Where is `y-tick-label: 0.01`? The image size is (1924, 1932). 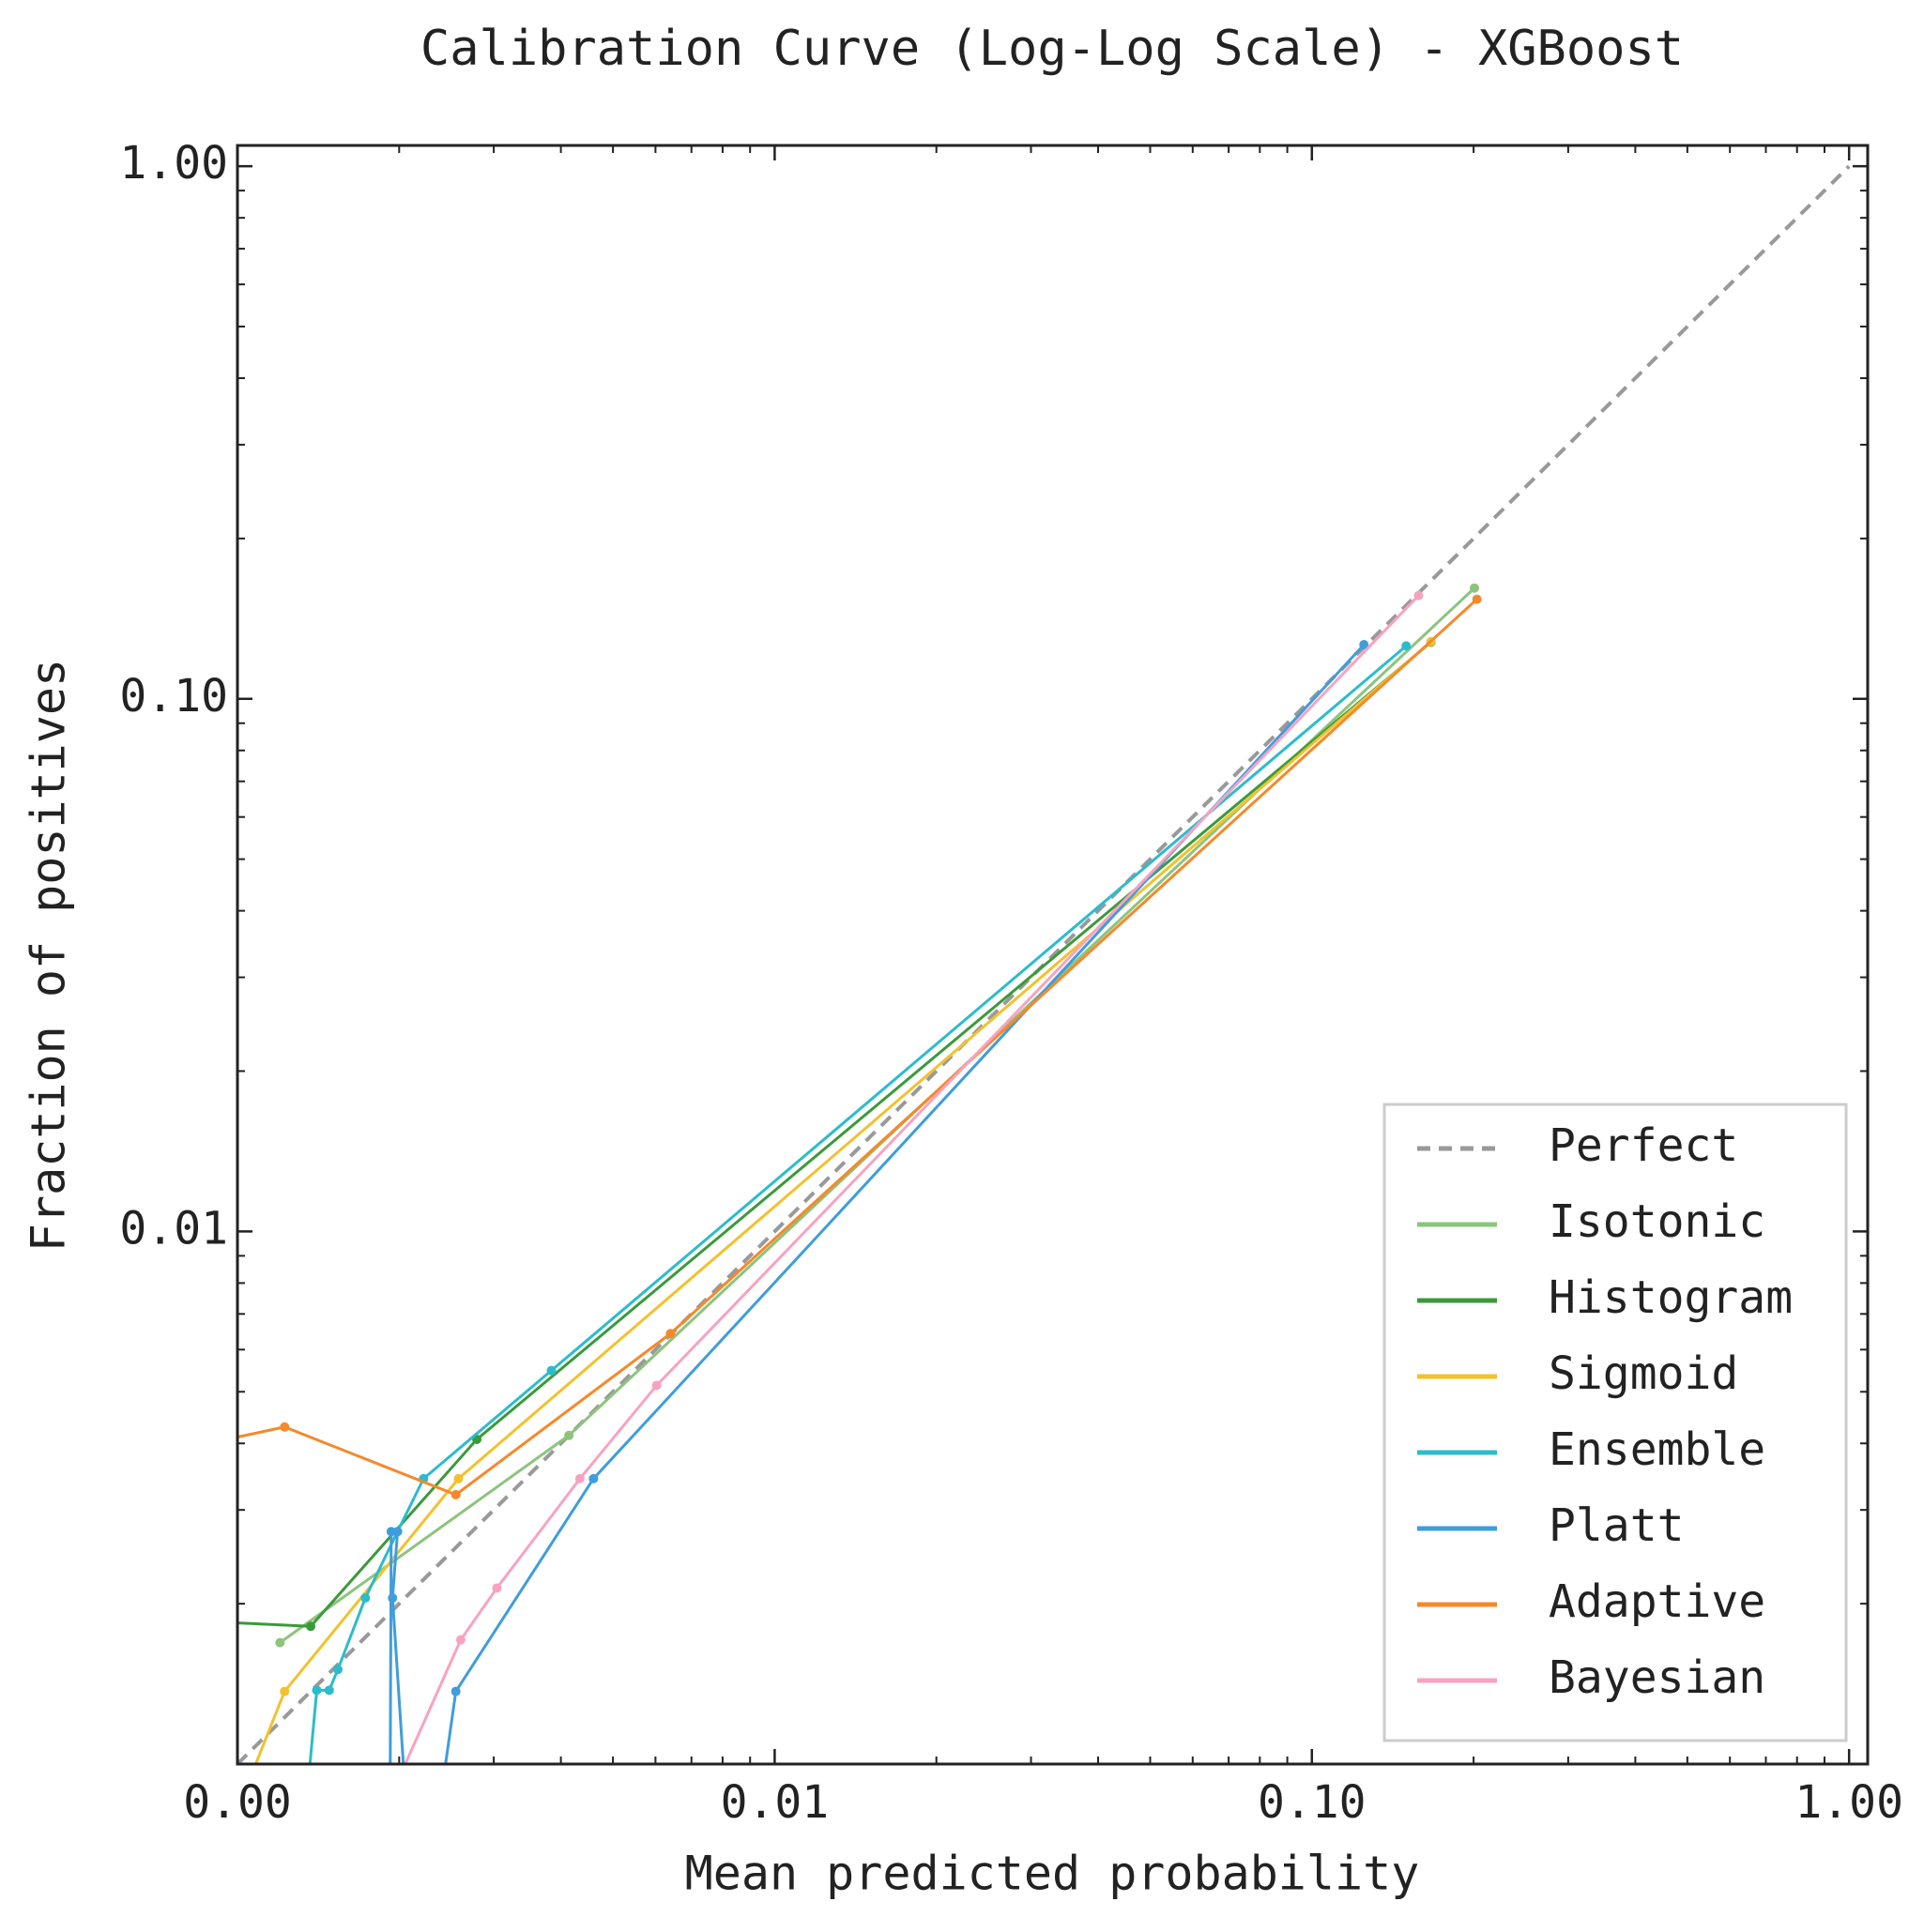 y-tick-label: 0.01 is located at coordinates (173, 1228).